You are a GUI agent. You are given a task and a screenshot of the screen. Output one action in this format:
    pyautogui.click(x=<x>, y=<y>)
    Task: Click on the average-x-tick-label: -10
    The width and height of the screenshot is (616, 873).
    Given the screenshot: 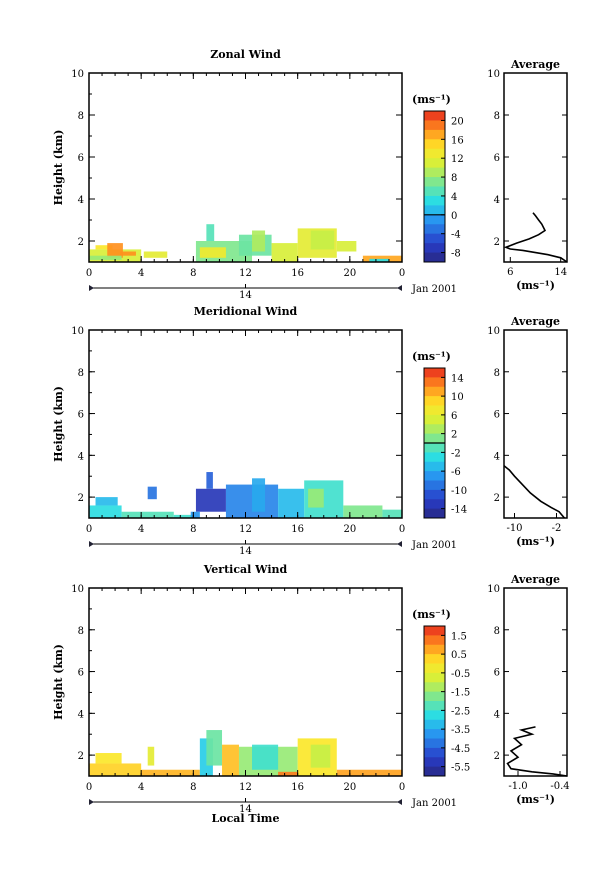 What is the action you would take?
    pyautogui.click(x=514, y=528)
    